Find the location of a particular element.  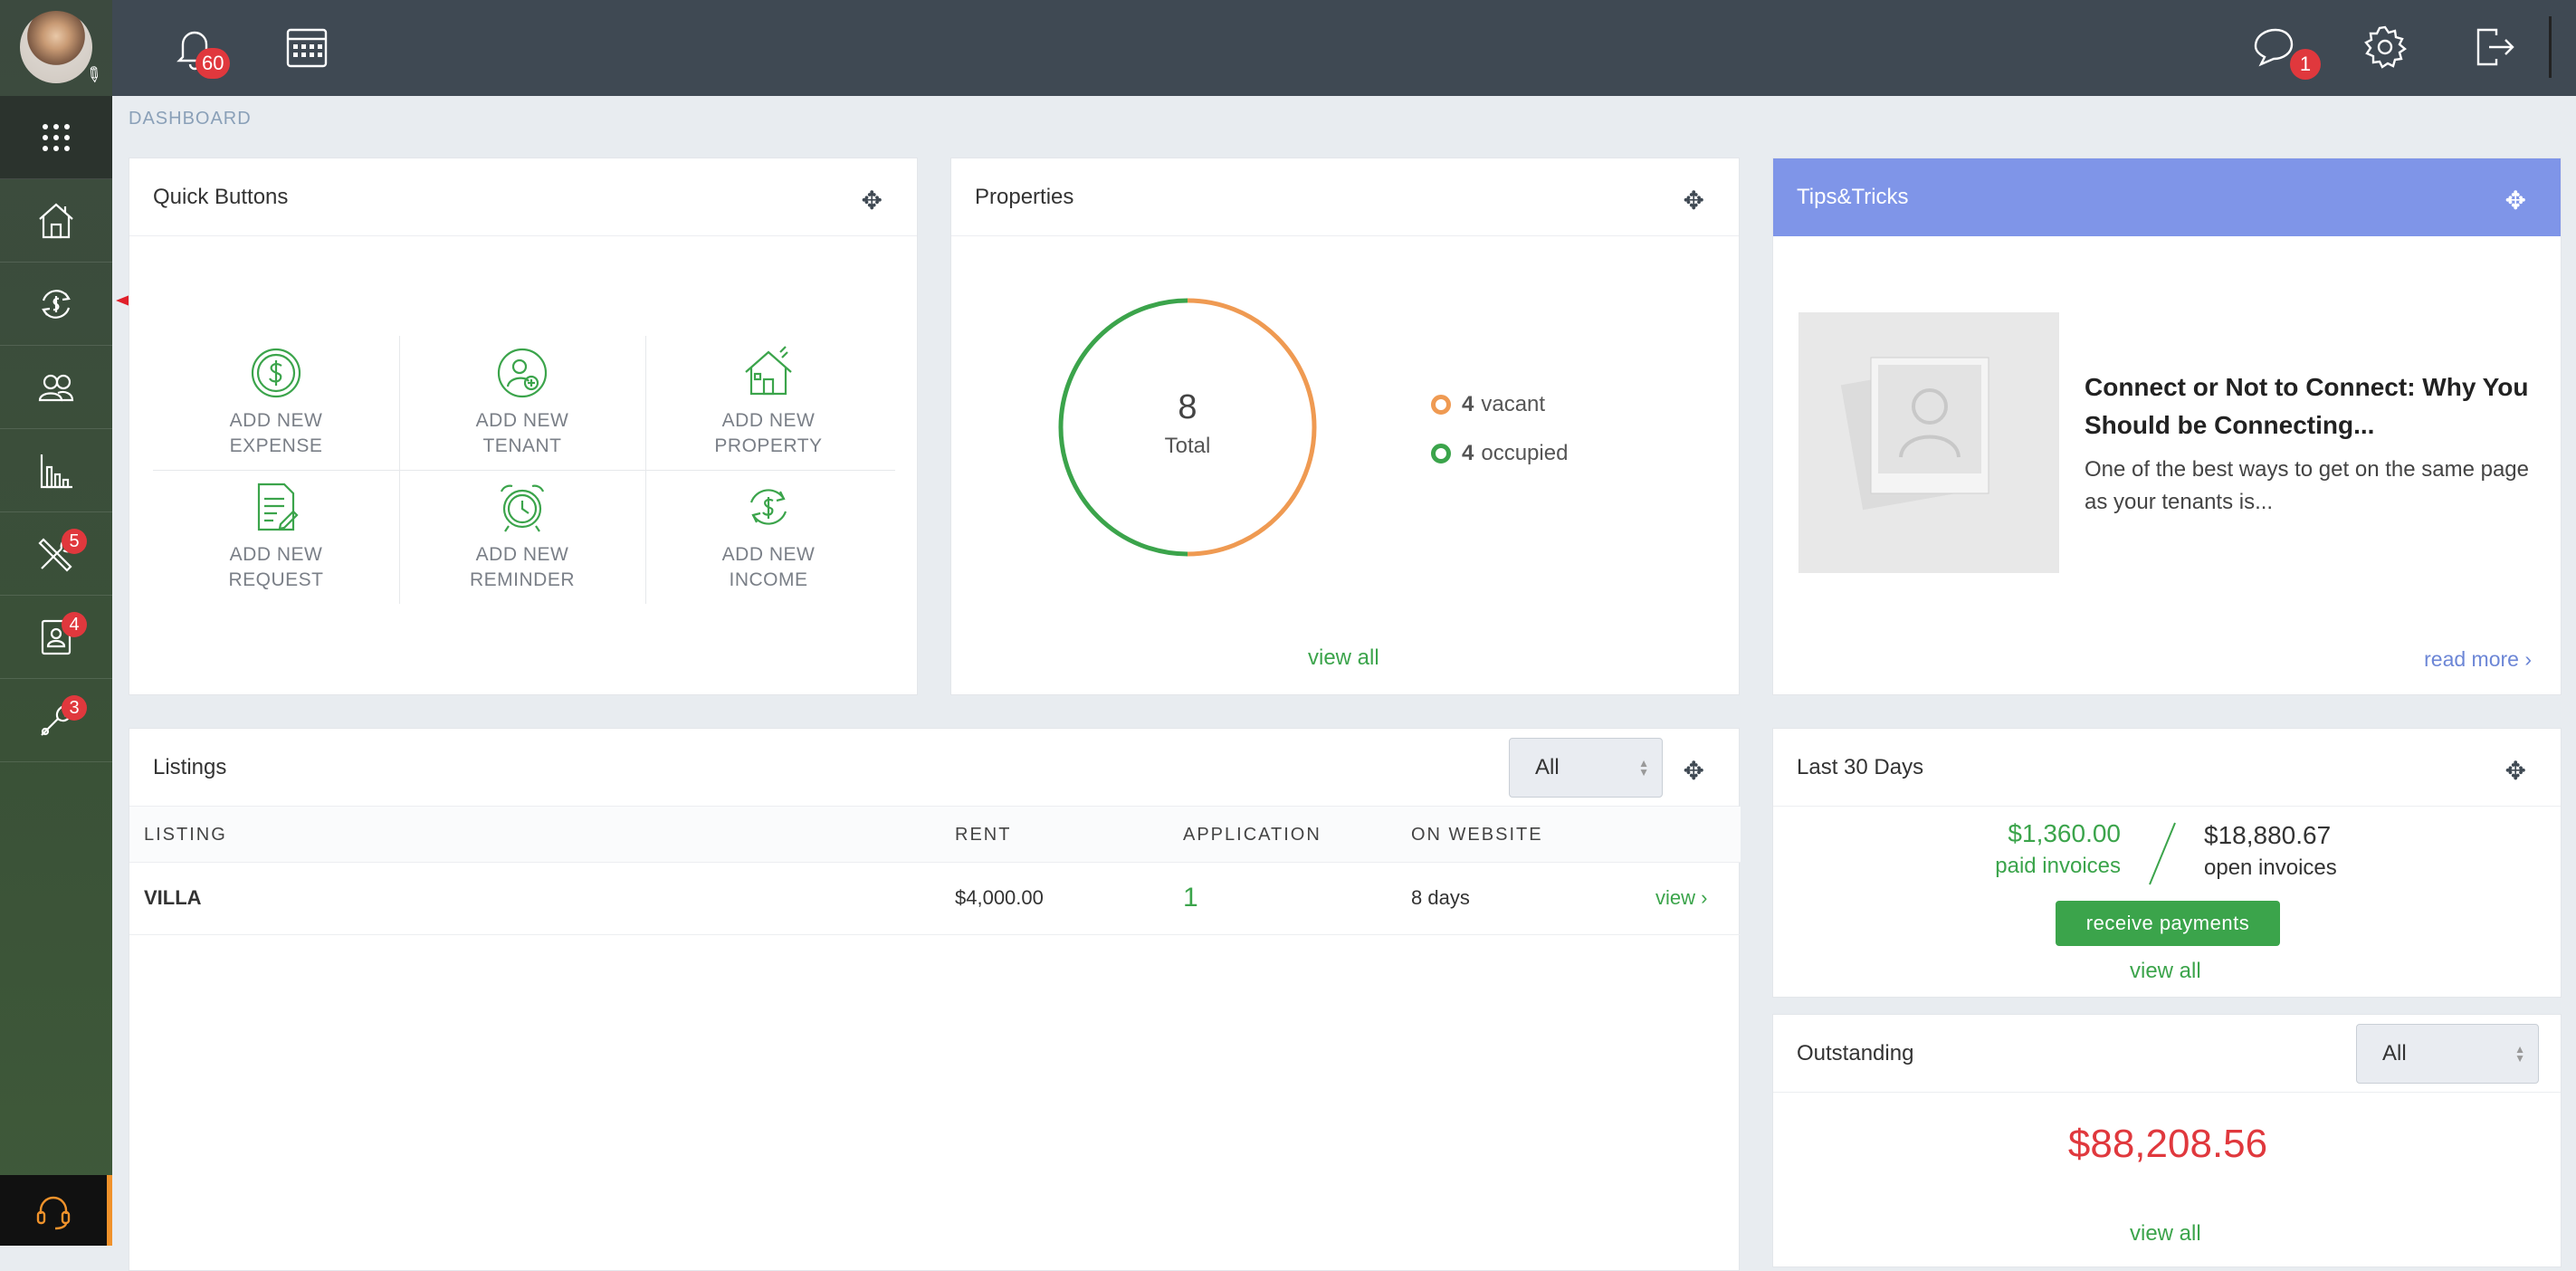

legend-vacant: 4 vacant is located at coordinates (1488, 405).